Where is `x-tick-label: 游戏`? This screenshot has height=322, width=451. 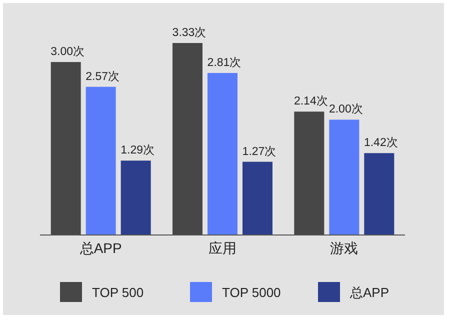
x-tick-label: 游戏 is located at coordinates (344, 248).